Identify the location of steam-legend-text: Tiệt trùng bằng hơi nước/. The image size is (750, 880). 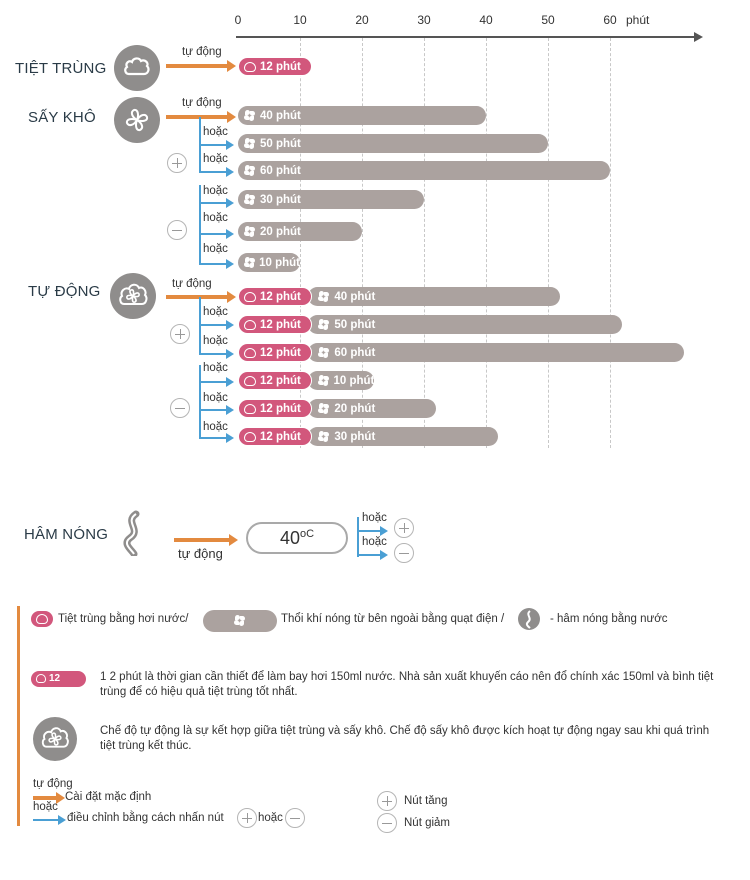
(123, 619).